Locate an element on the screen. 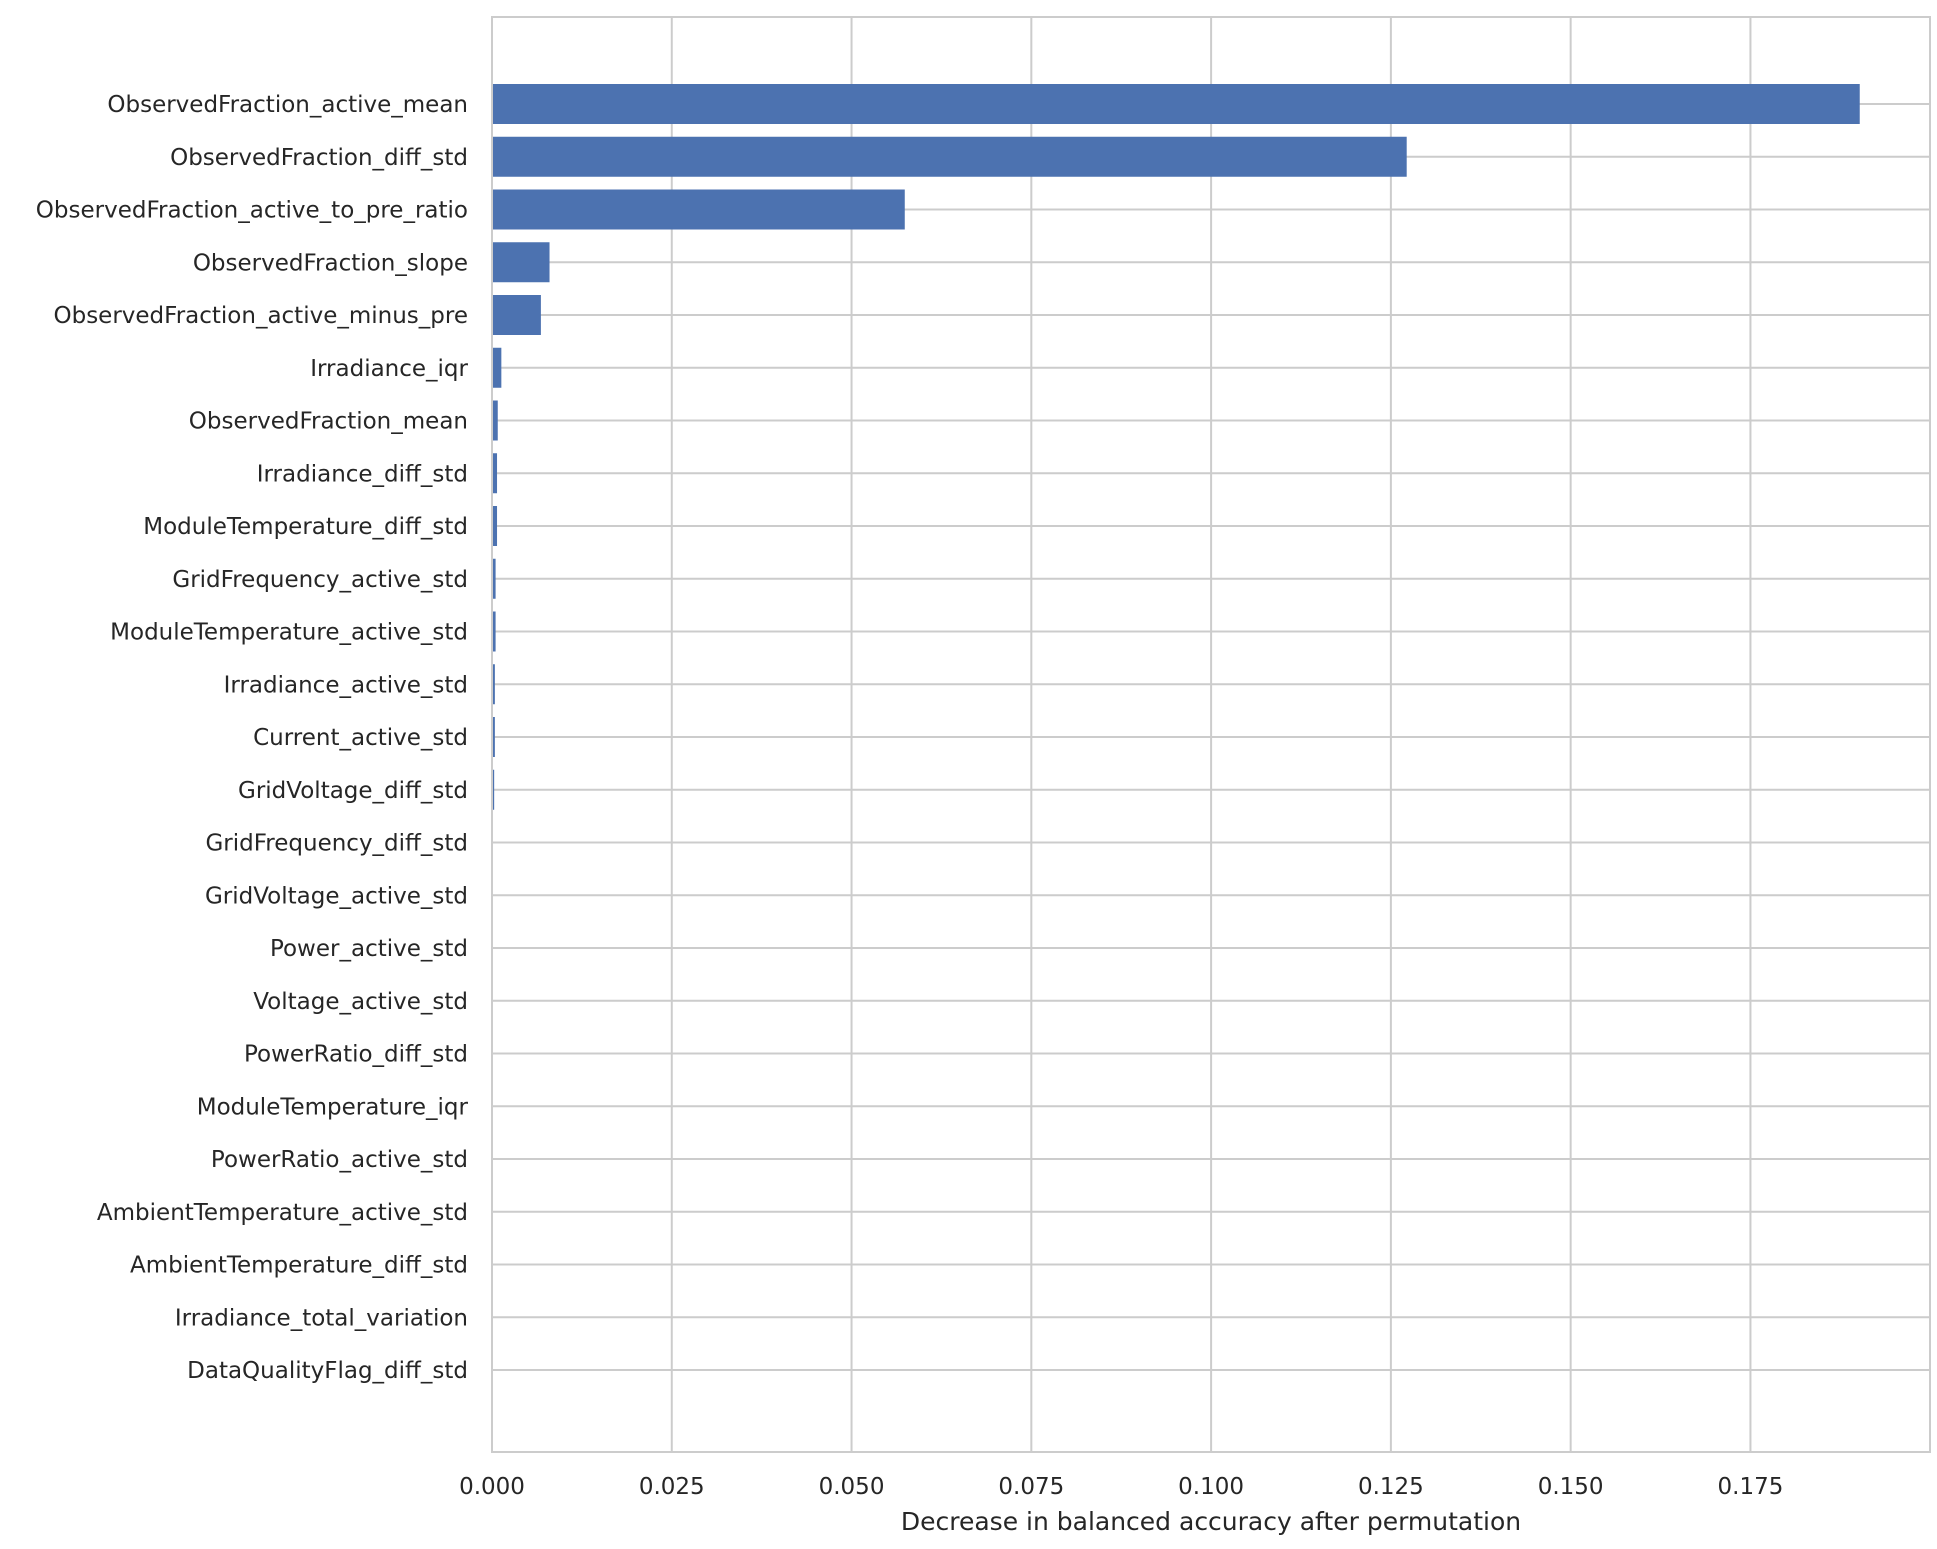 The image size is (1937, 1549). category-label: Irradiance_diff_std is located at coordinates (362, 474).